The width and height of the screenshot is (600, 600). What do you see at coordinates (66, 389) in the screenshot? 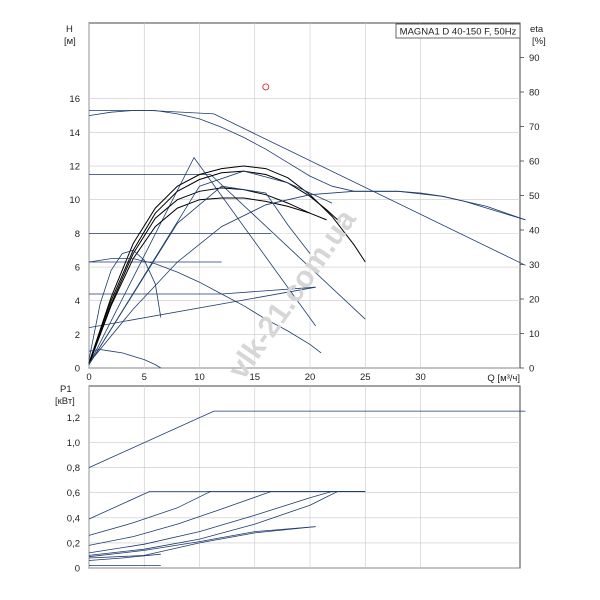
I see `p1-axis-label: P1` at bounding box center [66, 389].